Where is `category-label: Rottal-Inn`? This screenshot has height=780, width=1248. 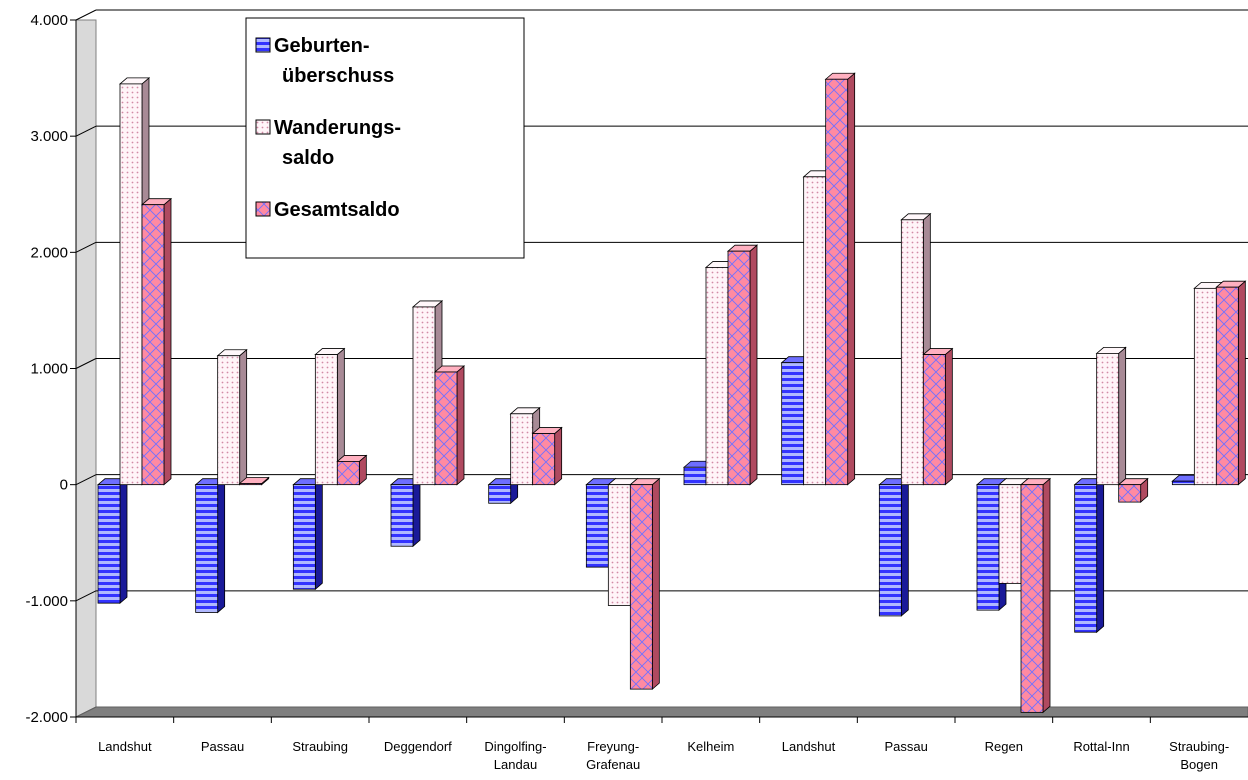 category-label: Rottal-Inn is located at coordinates (1101, 746).